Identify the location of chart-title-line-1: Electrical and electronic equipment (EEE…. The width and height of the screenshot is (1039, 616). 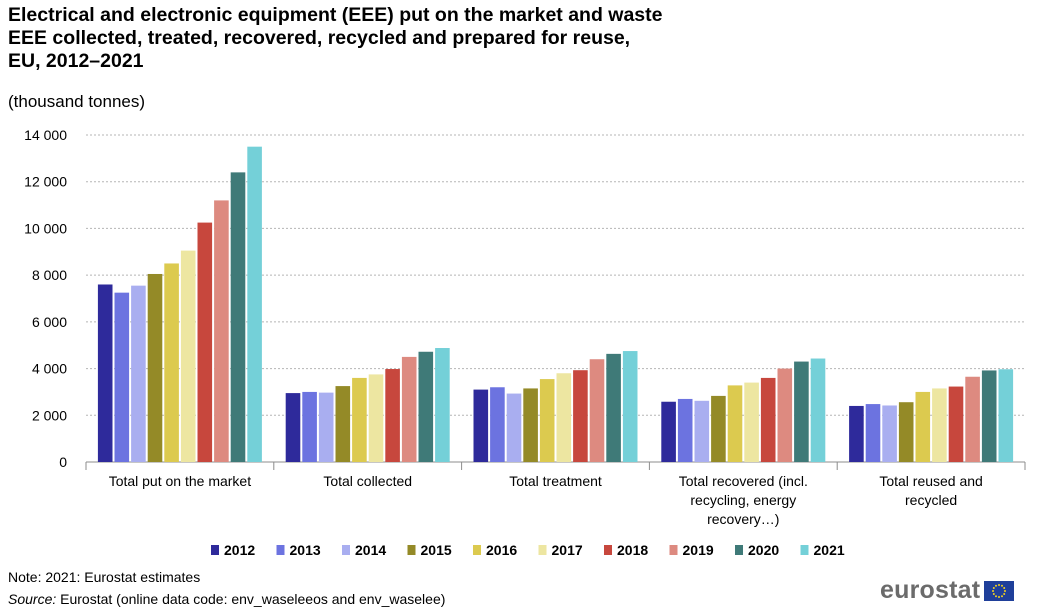
(335, 15).